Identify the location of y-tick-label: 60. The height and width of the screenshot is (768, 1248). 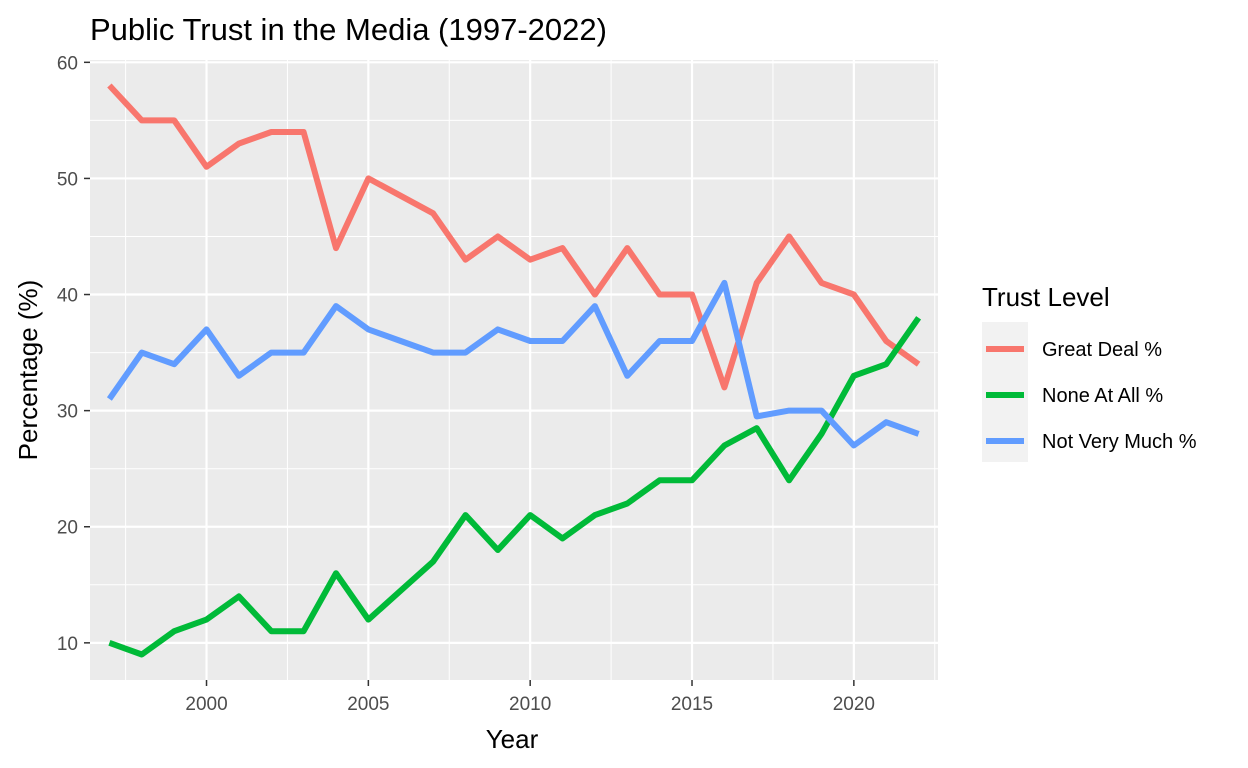
(67, 63).